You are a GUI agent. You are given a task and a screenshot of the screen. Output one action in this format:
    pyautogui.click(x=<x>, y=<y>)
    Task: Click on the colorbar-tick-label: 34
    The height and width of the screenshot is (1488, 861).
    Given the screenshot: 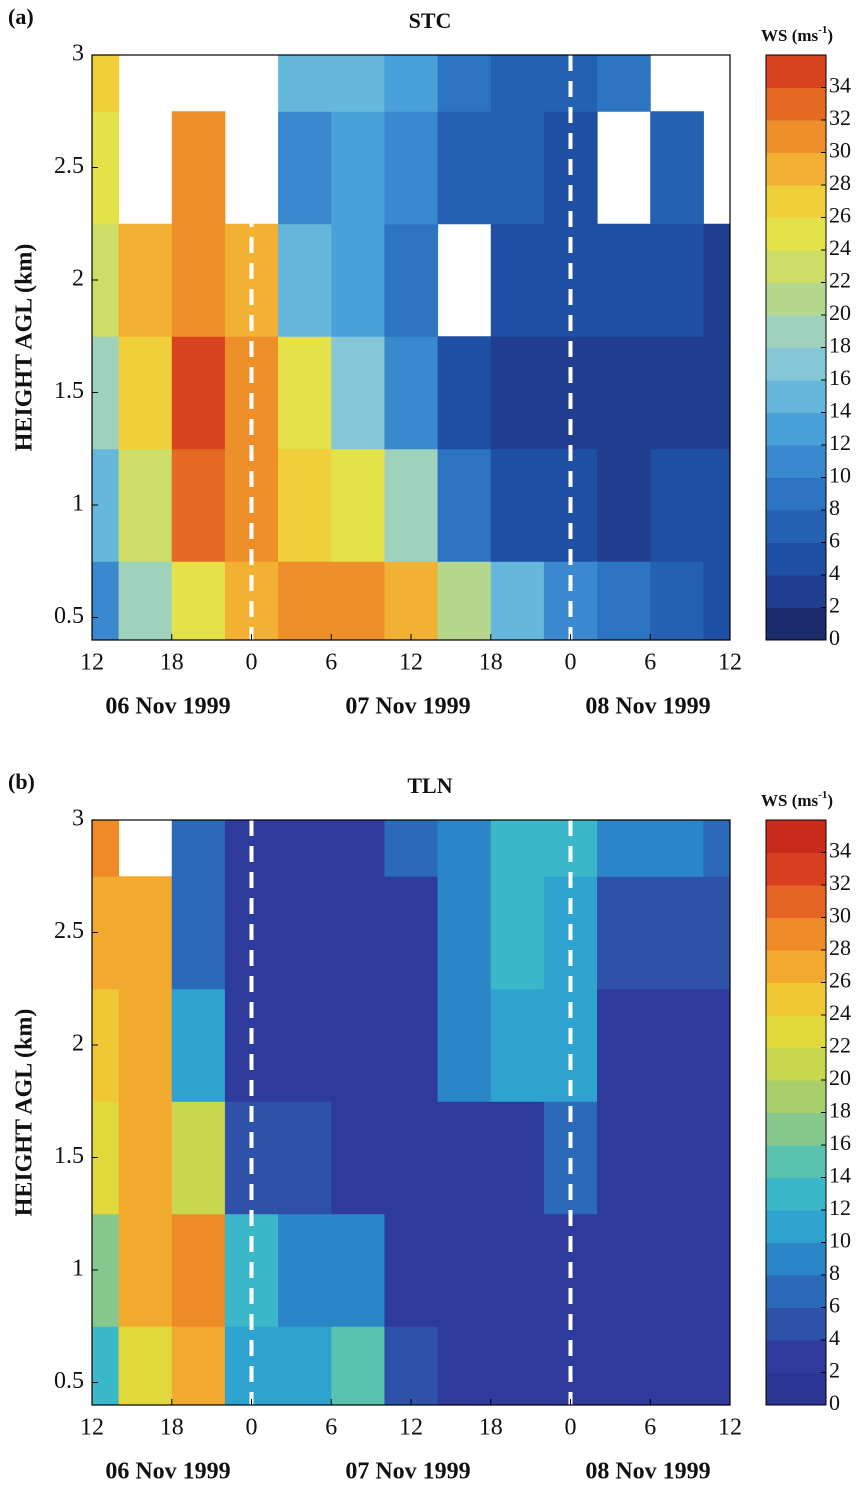 What is the action you would take?
    pyautogui.click(x=840, y=850)
    